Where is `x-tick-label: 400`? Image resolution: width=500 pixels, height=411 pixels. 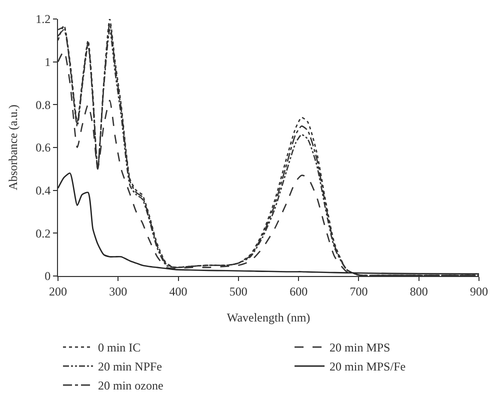 x-tick-label: 400 is located at coordinates (178, 291).